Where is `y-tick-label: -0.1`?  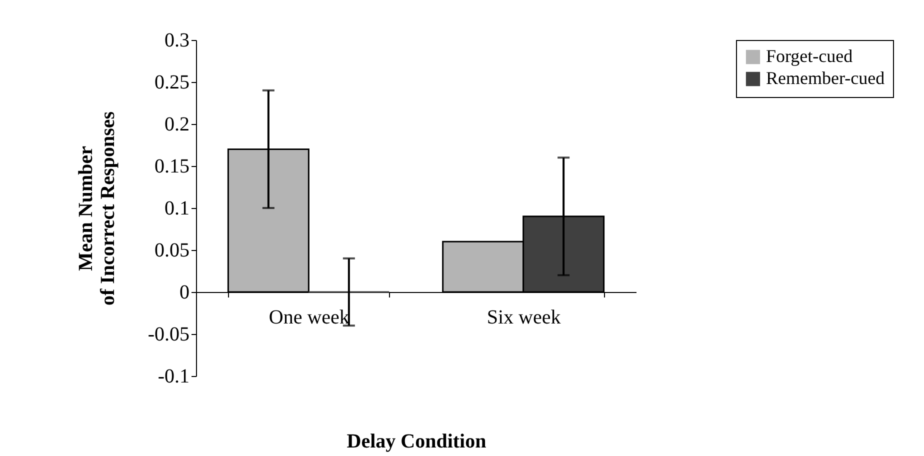 y-tick-label: -0.1 is located at coordinates (174, 377).